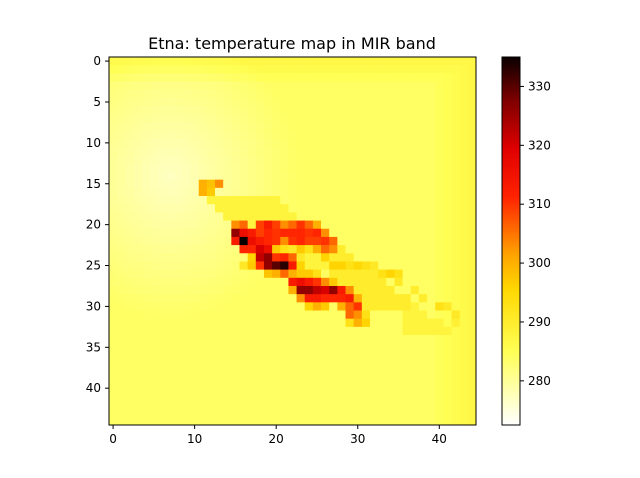 This screenshot has width=640, height=478. What do you see at coordinates (113, 439) in the screenshot?
I see `x-tick-label: 0` at bounding box center [113, 439].